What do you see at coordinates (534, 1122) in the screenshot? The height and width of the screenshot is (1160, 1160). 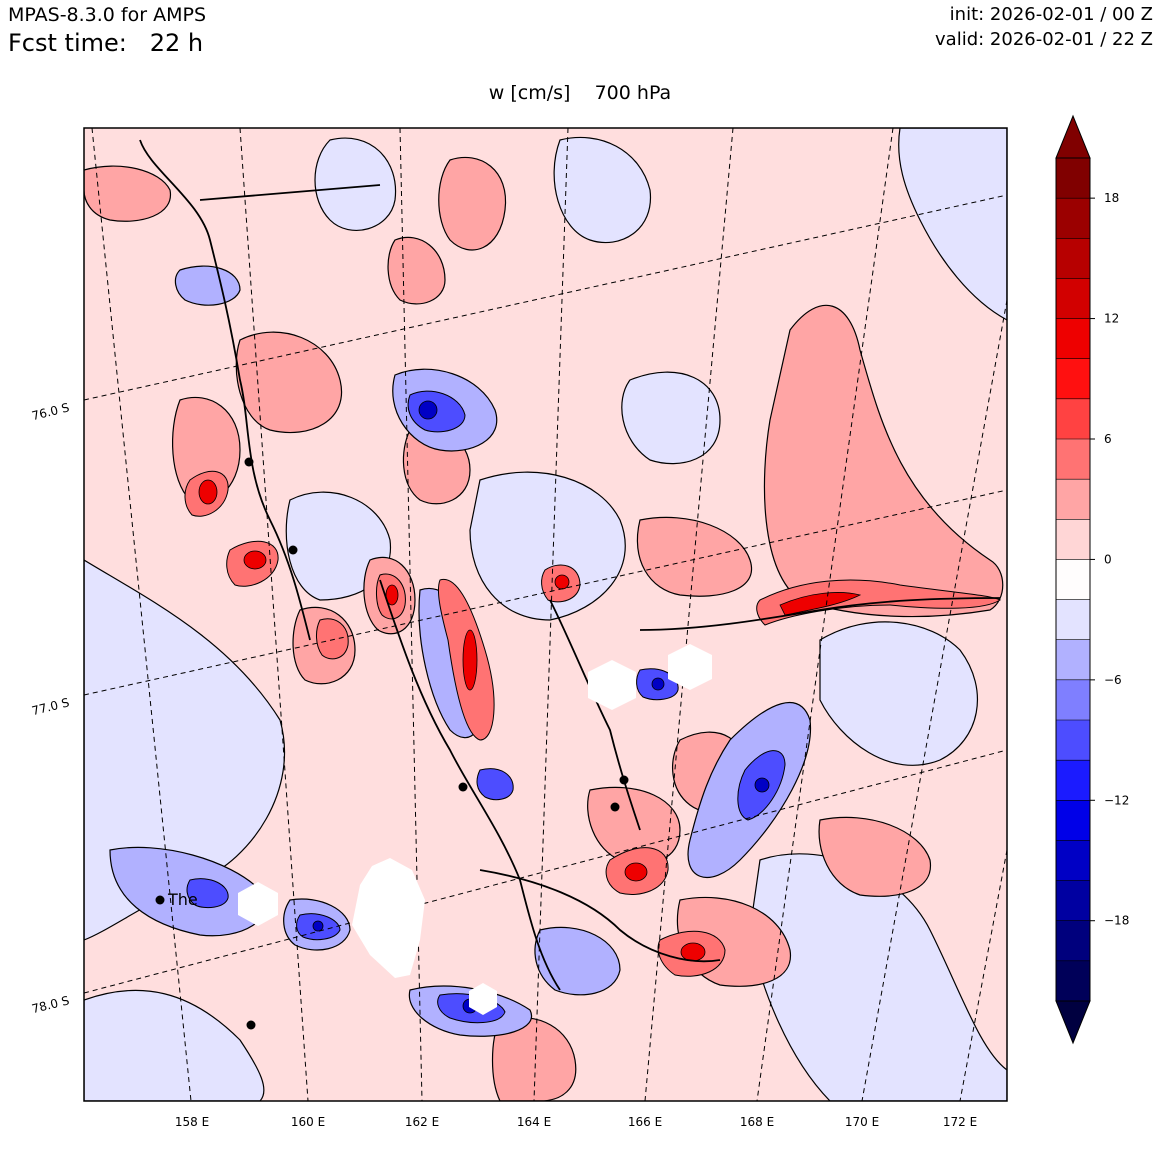 I see `lon-label: 164 E` at bounding box center [534, 1122].